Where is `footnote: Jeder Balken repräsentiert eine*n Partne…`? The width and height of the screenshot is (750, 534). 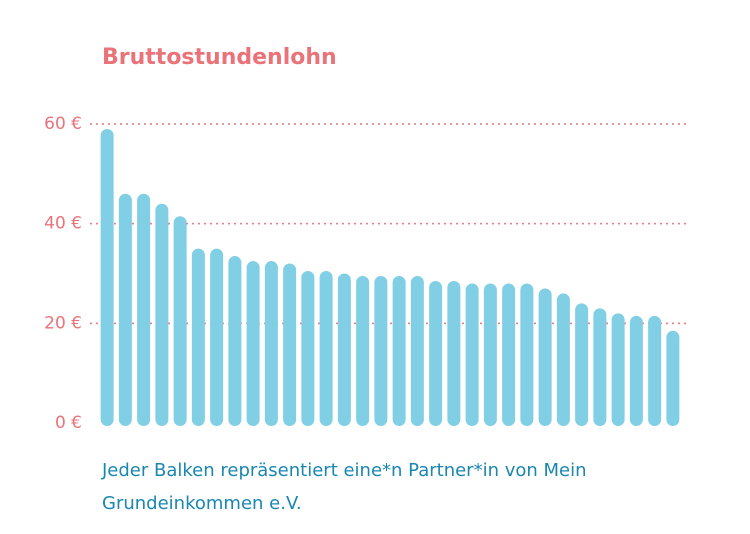
footnote: Jeder Balken repräsentiert eine*n Partne… is located at coordinates (344, 487).